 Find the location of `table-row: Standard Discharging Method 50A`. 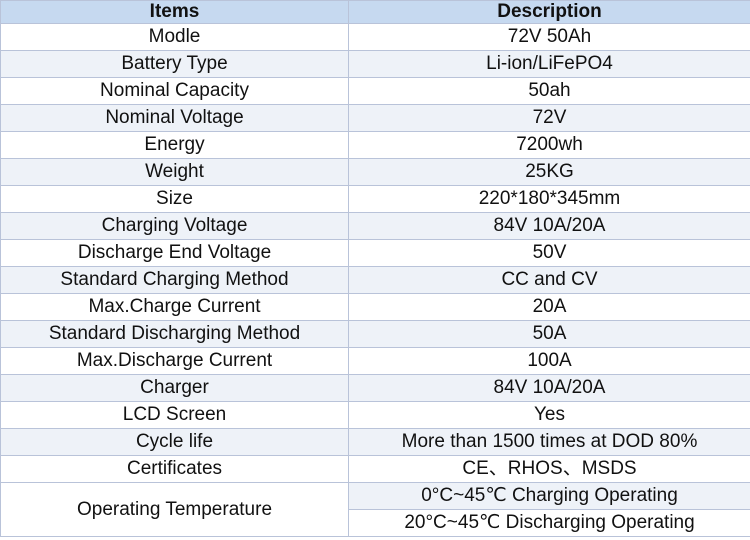

table-row: Standard Discharging Method 50A is located at coordinates (375, 334).